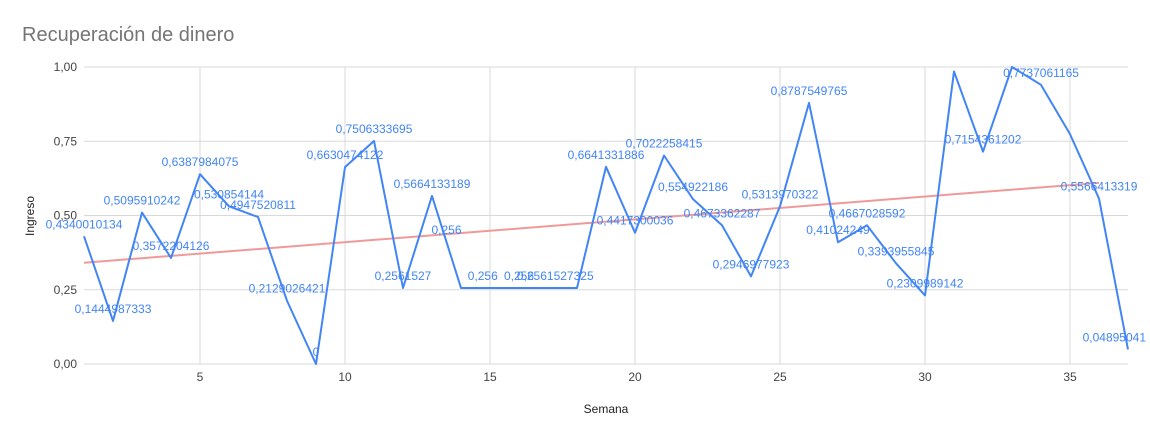  Describe the element at coordinates (555, 276) in the screenshot. I see `data-label: 0,2561527325` at that location.